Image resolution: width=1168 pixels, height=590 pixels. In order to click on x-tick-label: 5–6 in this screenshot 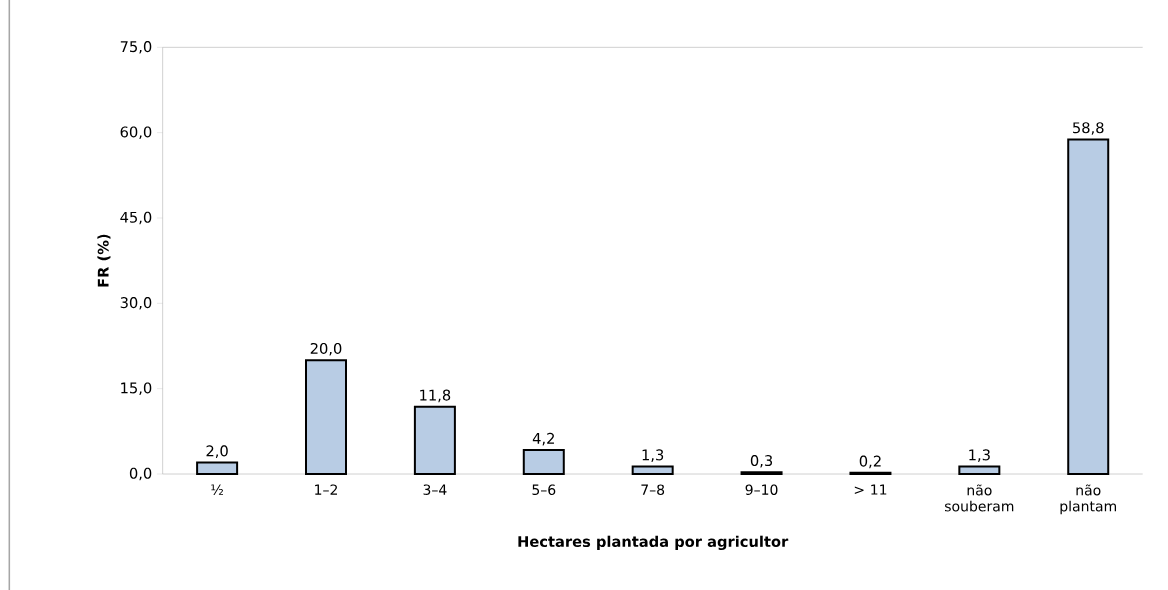, I will do `click(544, 489)`.